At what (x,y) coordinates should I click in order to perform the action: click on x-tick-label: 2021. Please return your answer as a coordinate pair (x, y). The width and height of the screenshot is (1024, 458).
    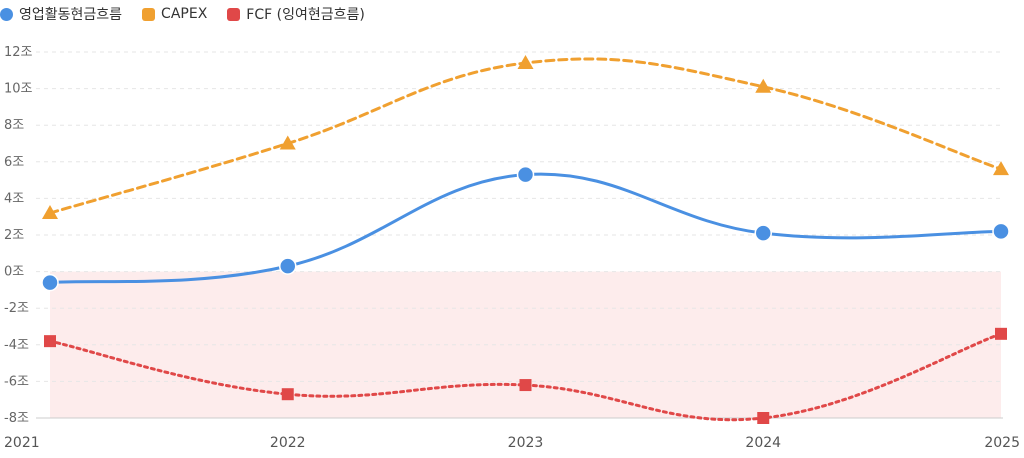
    Looking at the image, I should click on (22, 443).